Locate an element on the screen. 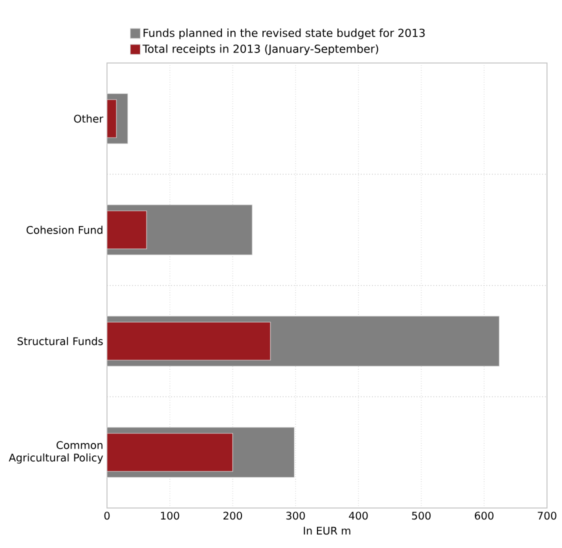 The height and width of the screenshot is (548, 562). y-tick-label: Structural Funds is located at coordinates (60, 341).